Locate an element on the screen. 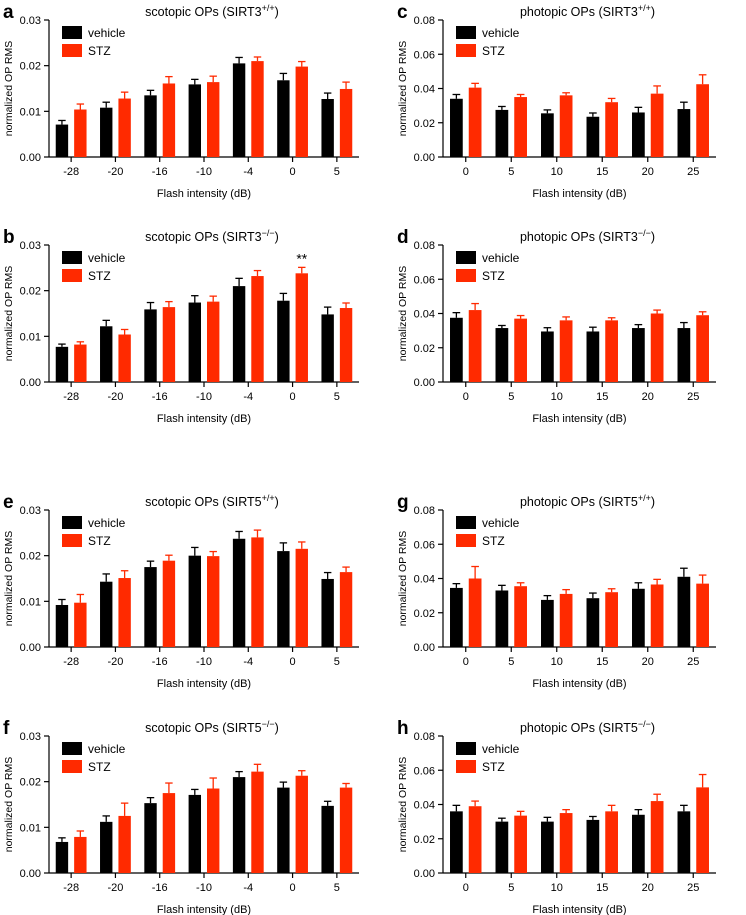 The width and height of the screenshot is (746, 915). panel-label: b is located at coordinates (9, 237).